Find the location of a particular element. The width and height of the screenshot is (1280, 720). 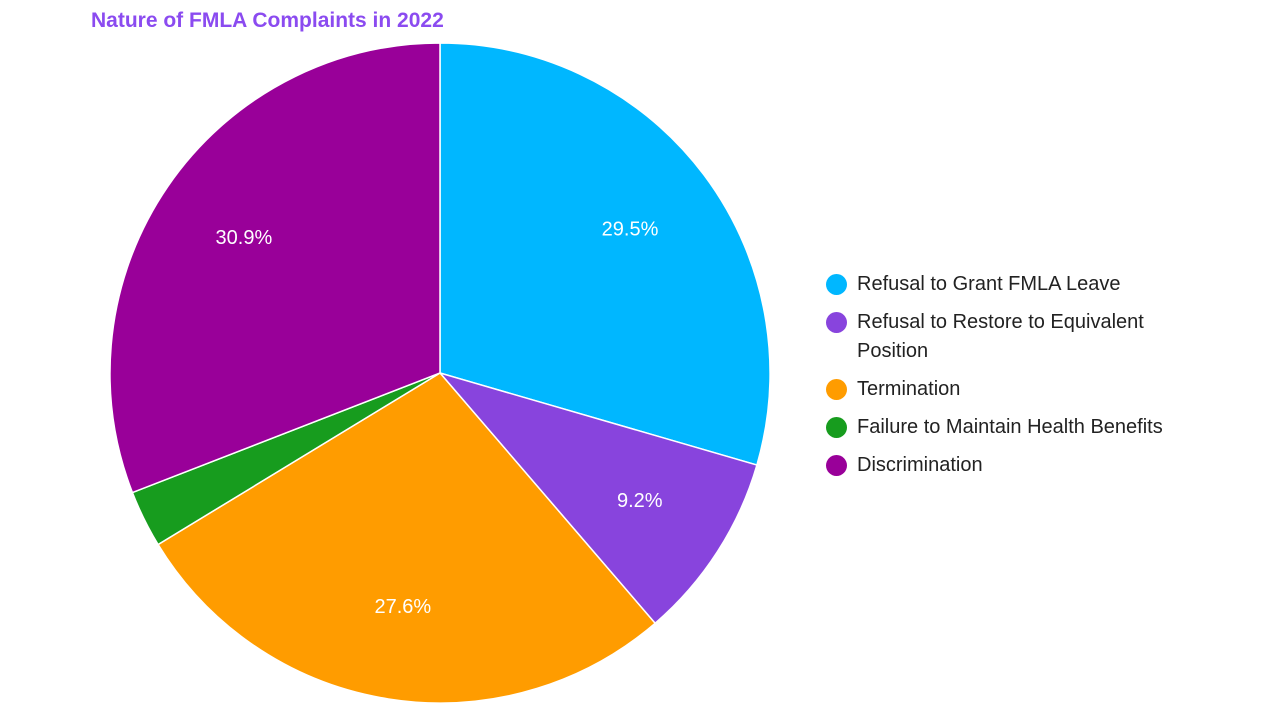

legend-label: Failure to Maintain Health Benefits is located at coordinates (1010, 427).